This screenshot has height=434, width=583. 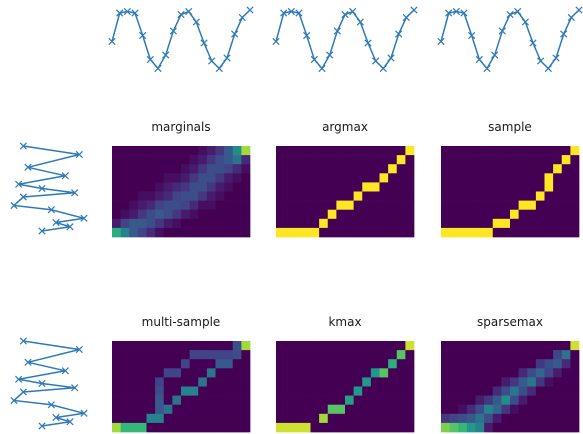 I want to click on top-series-plot, so click(x=510, y=39).